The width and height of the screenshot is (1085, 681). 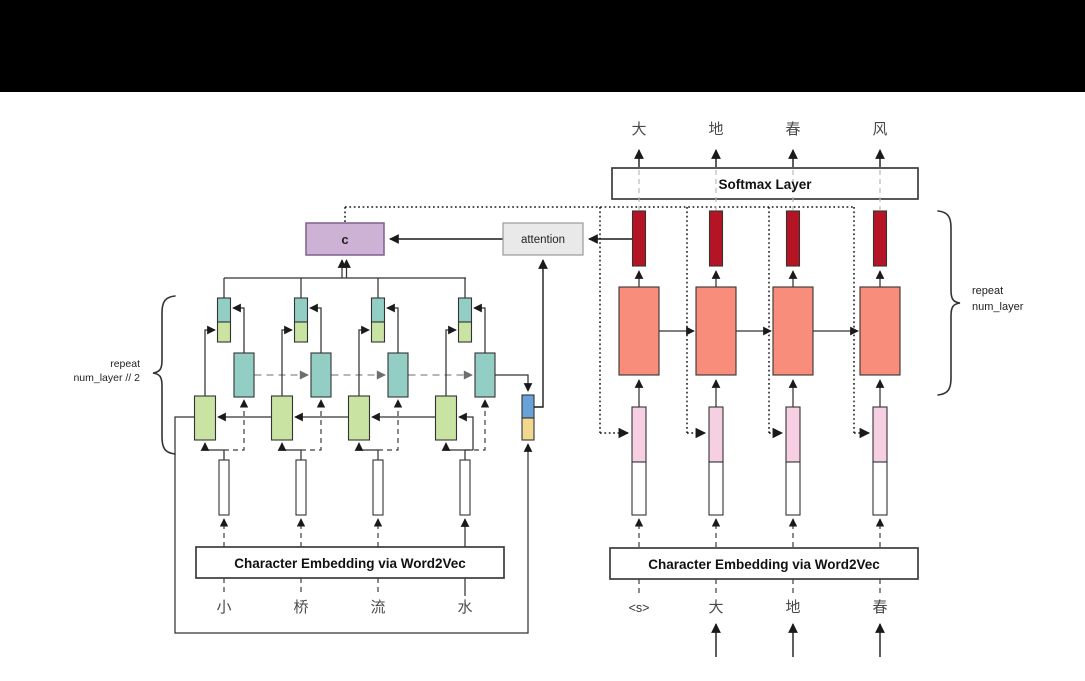 I want to click on encoder-embedding-label: Character Embedding via Word2Vec, so click(x=350, y=563).